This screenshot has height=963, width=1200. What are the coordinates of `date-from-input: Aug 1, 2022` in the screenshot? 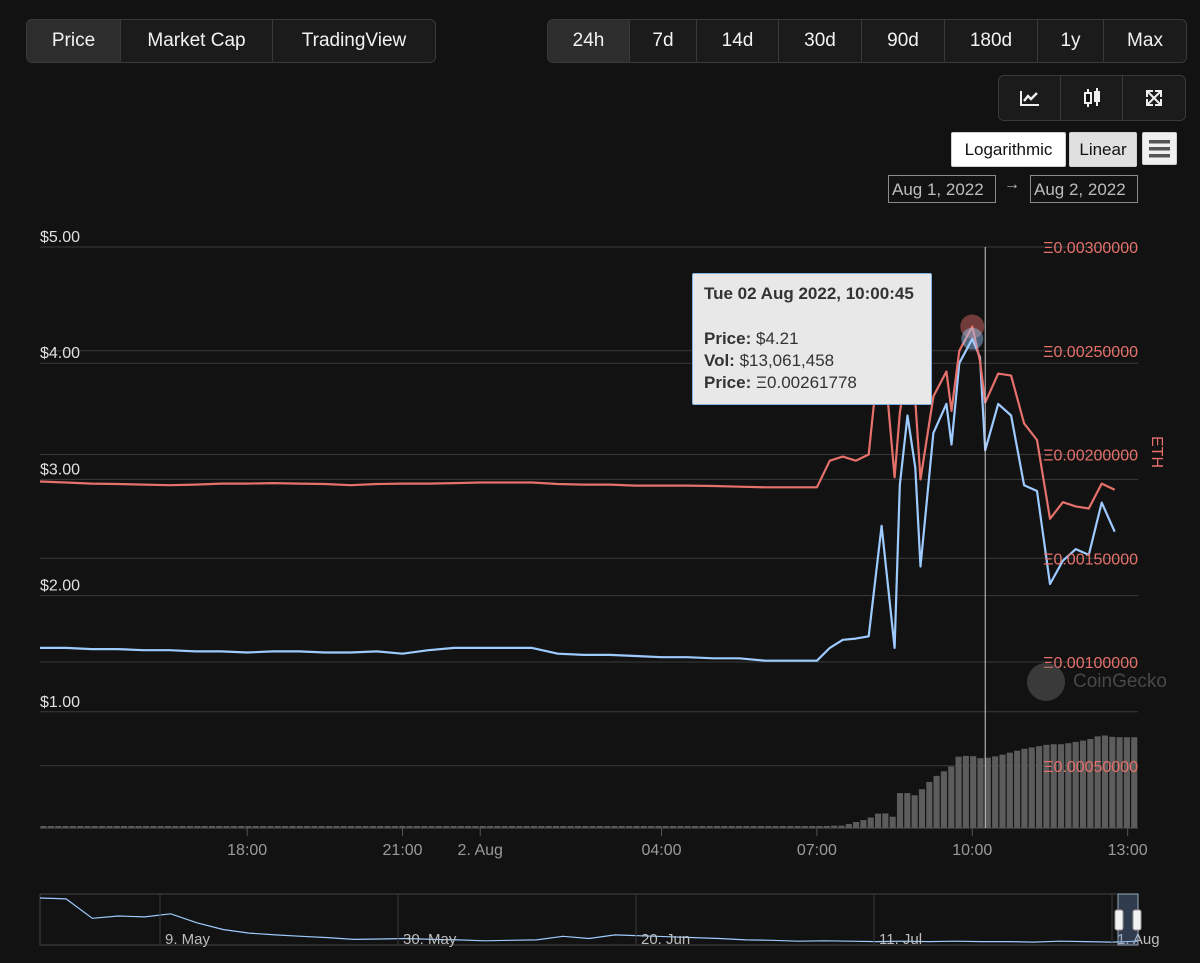 It's located at (942, 189).